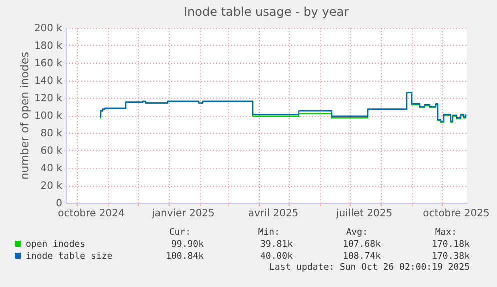 The height and width of the screenshot is (287, 497). What do you see at coordinates (59, 204) in the screenshot?
I see `y-tick-label: 0` at bounding box center [59, 204].